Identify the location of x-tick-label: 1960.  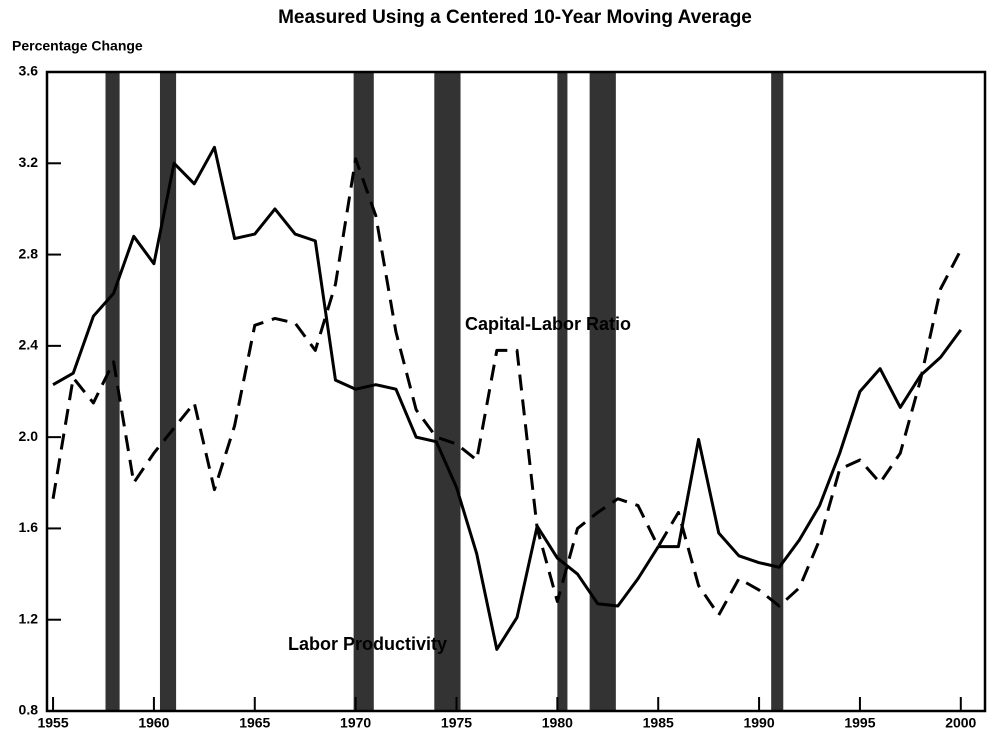
(153, 723).